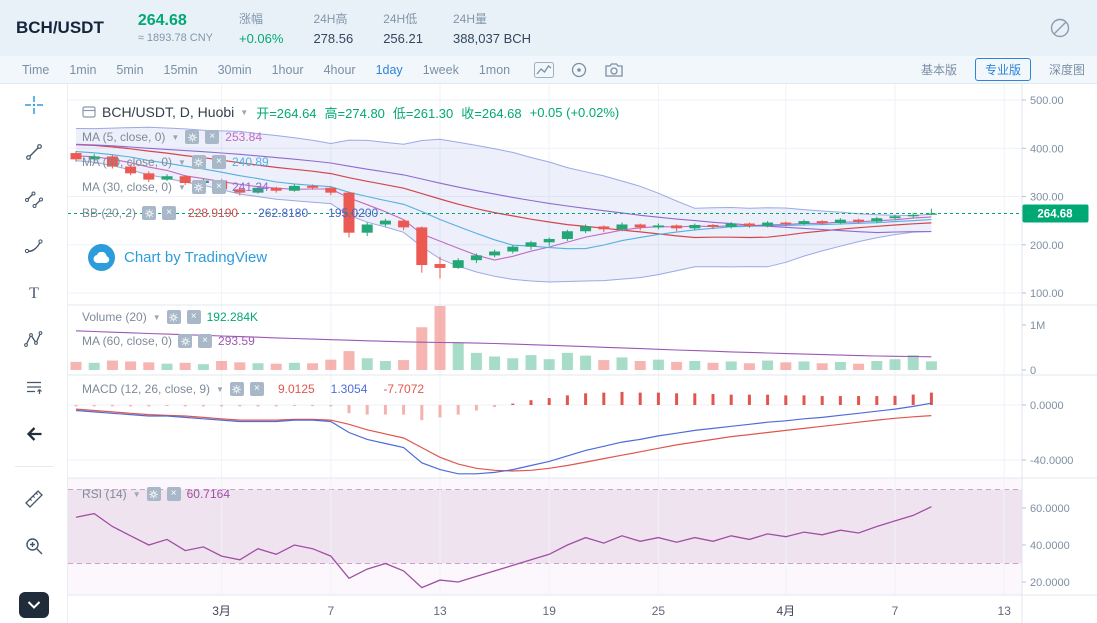  What do you see at coordinates (491, 113) in the screenshot?
I see `ohlc-close: 收=264.68` at bounding box center [491, 113].